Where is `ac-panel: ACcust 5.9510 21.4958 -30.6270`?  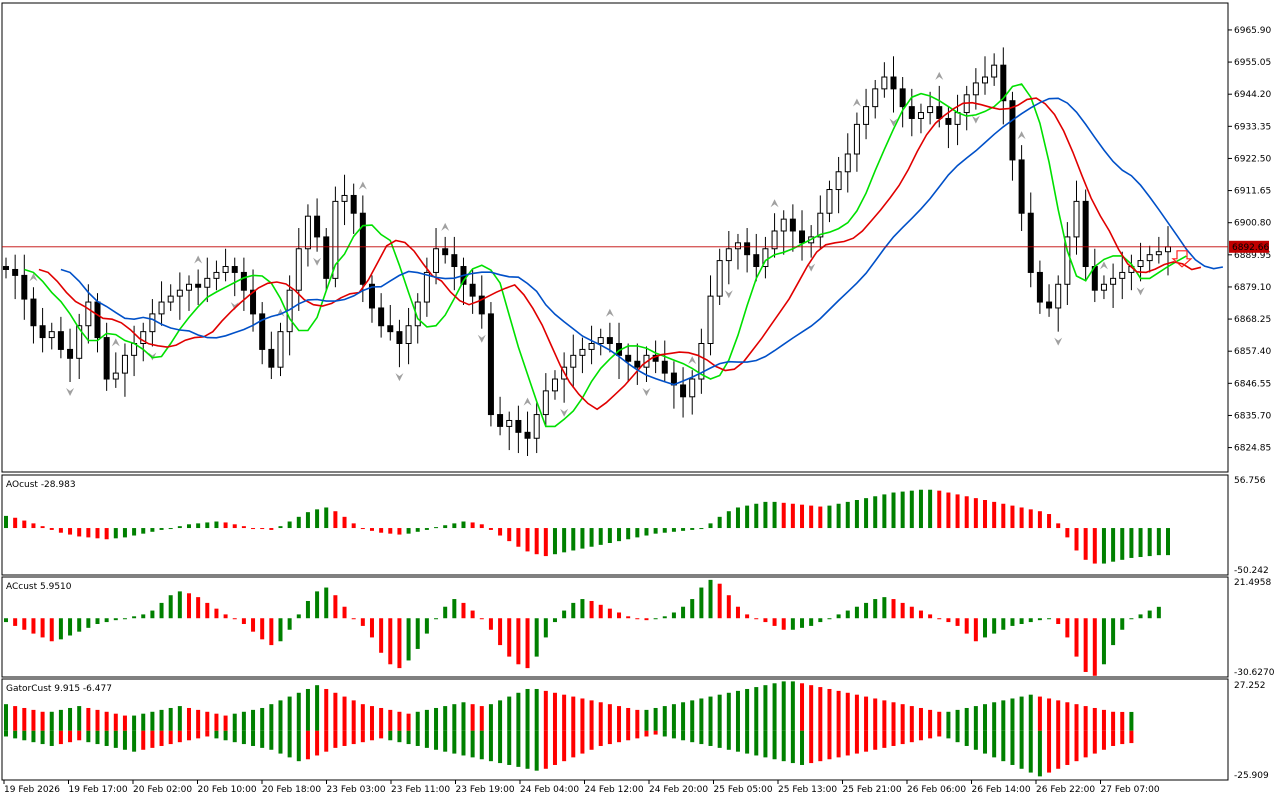 ac-panel: ACcust 5.9510 21.4958 -30.6270 is located at coordinates (638, 627).